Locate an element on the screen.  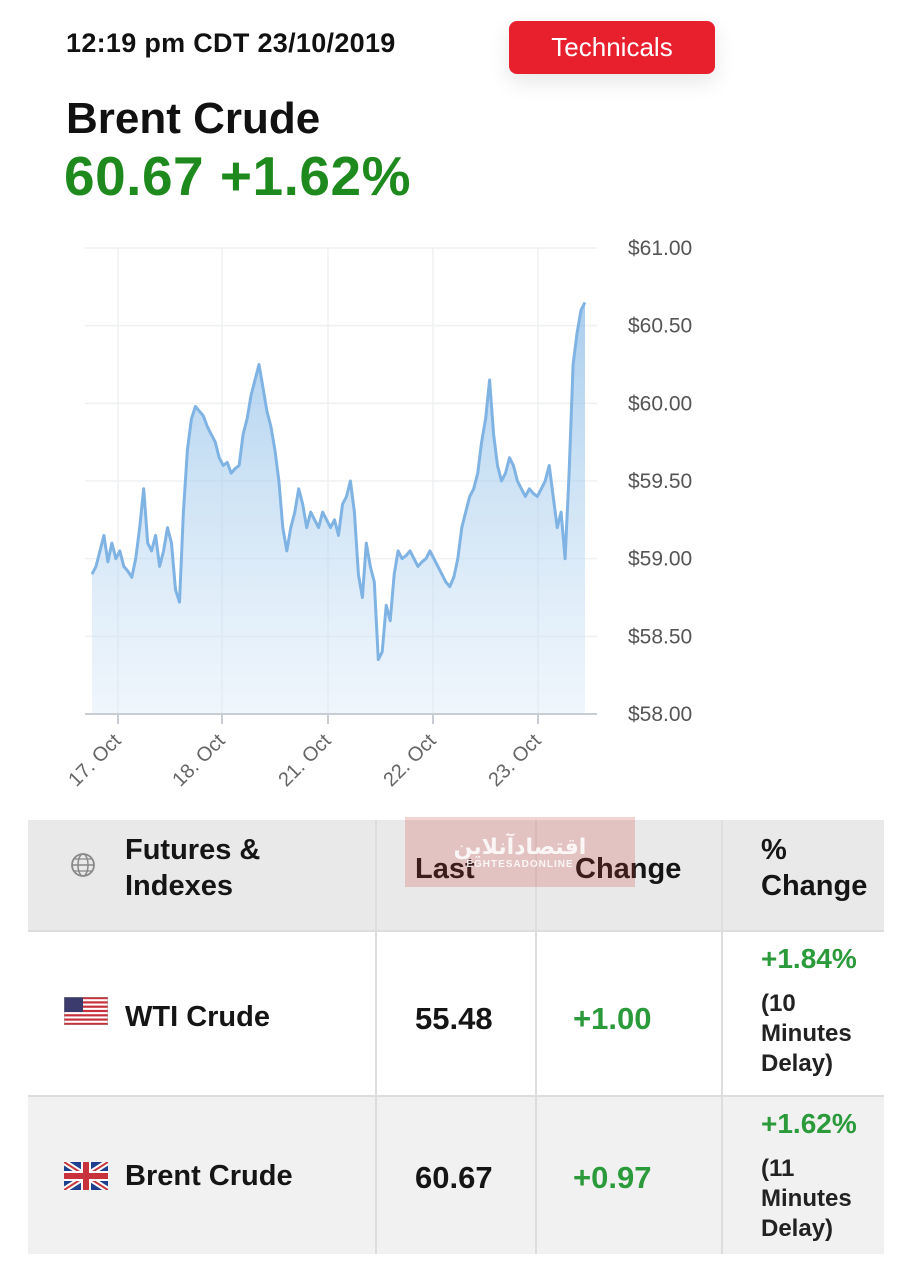
y-tick-label: $58.00 is located at coordinates (660, 714).